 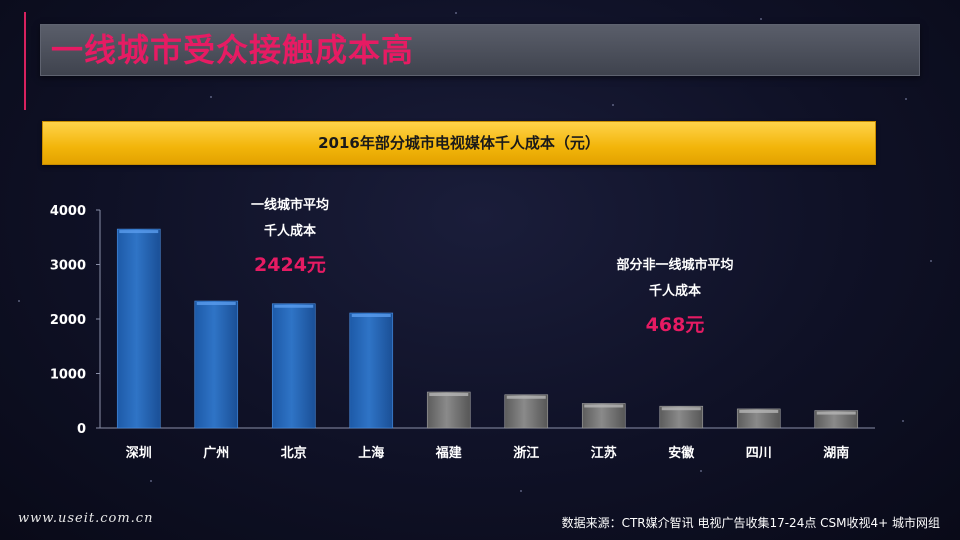 I want to click on title-accent-line, so click(x=25, y=61).